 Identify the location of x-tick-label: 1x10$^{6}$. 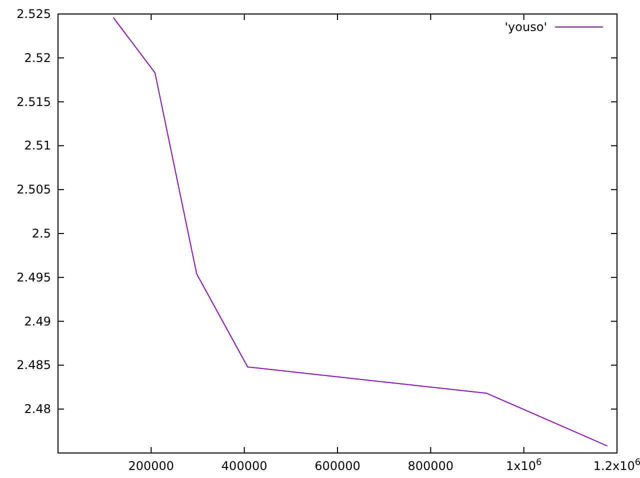
(524, 465).